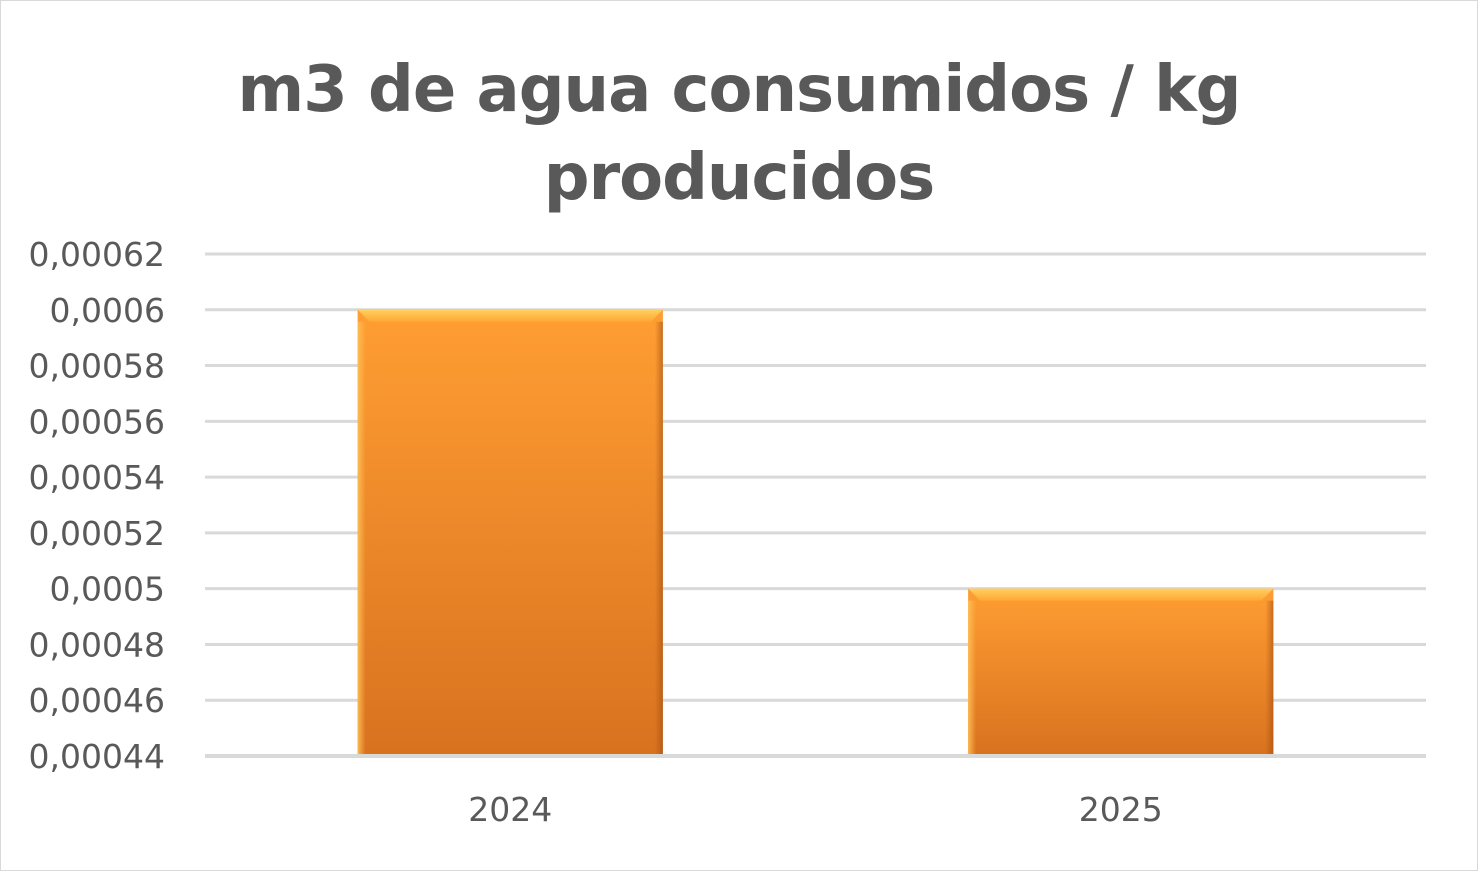  I want to click on bar-2025, so click(1121, 671).